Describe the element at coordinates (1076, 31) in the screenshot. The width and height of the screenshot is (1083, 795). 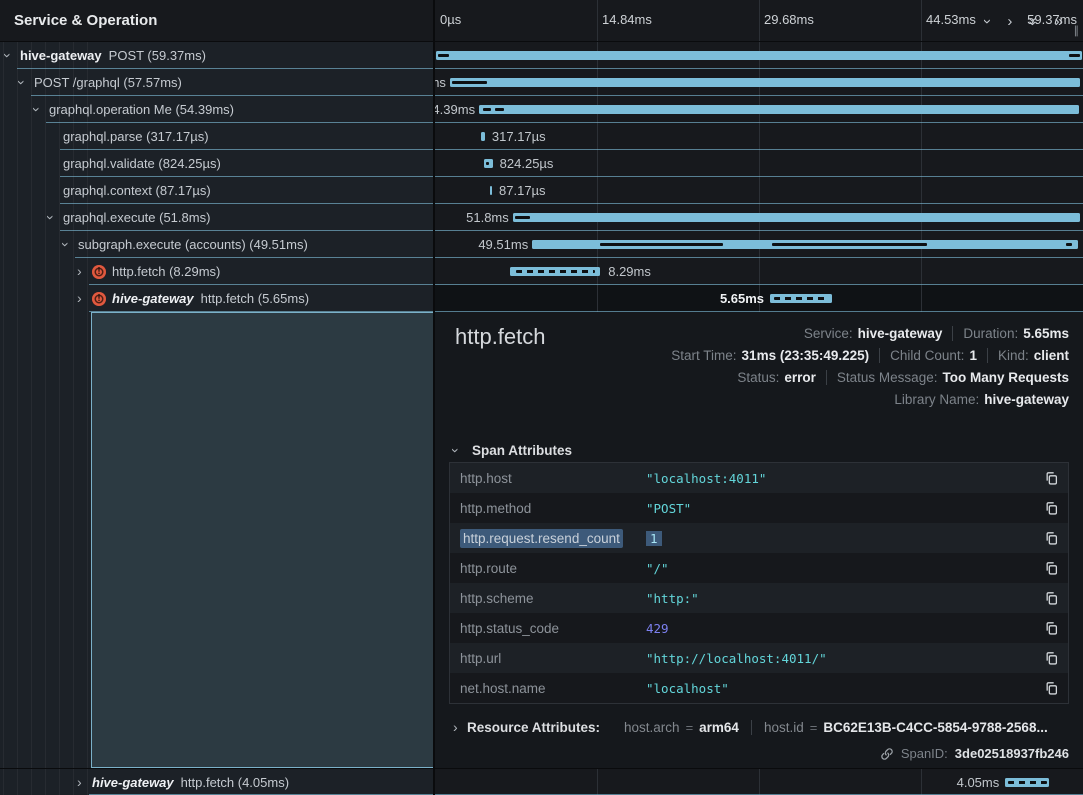
I see `panel-resize-handle: ∥` at that location.